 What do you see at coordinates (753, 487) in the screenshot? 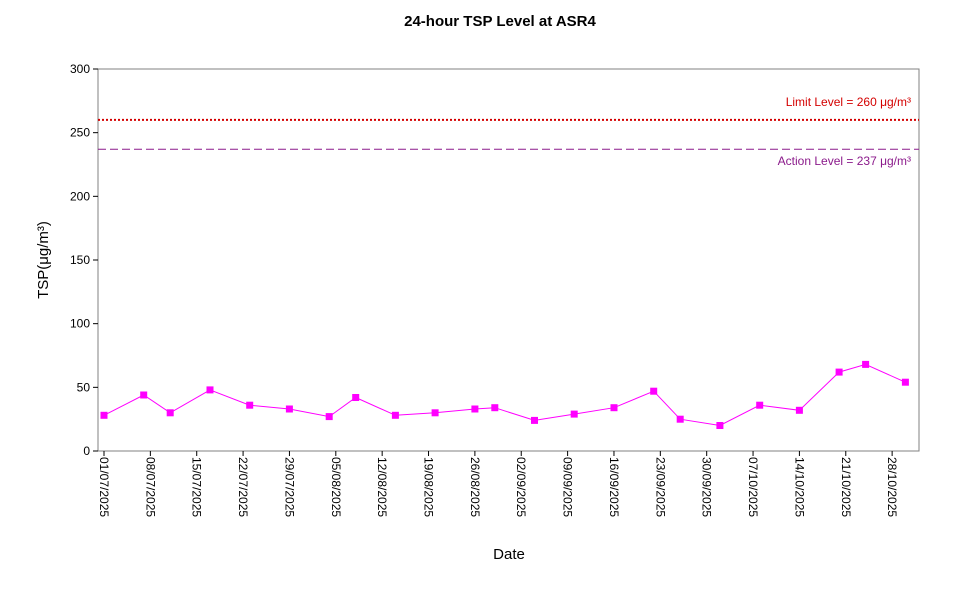
I see `x-tick-label: 07/10/2025` at bounding box center [753, 487].